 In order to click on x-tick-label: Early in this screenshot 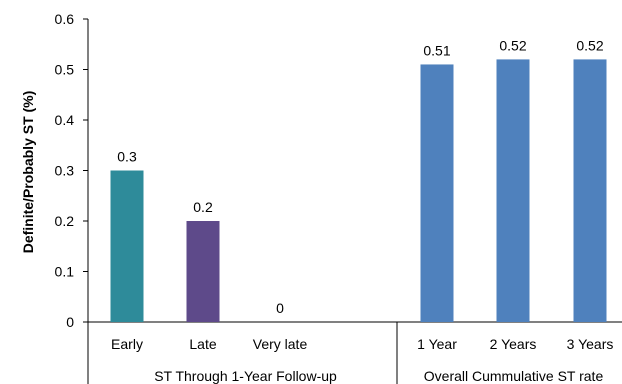, I will do `click(127, 344)`.